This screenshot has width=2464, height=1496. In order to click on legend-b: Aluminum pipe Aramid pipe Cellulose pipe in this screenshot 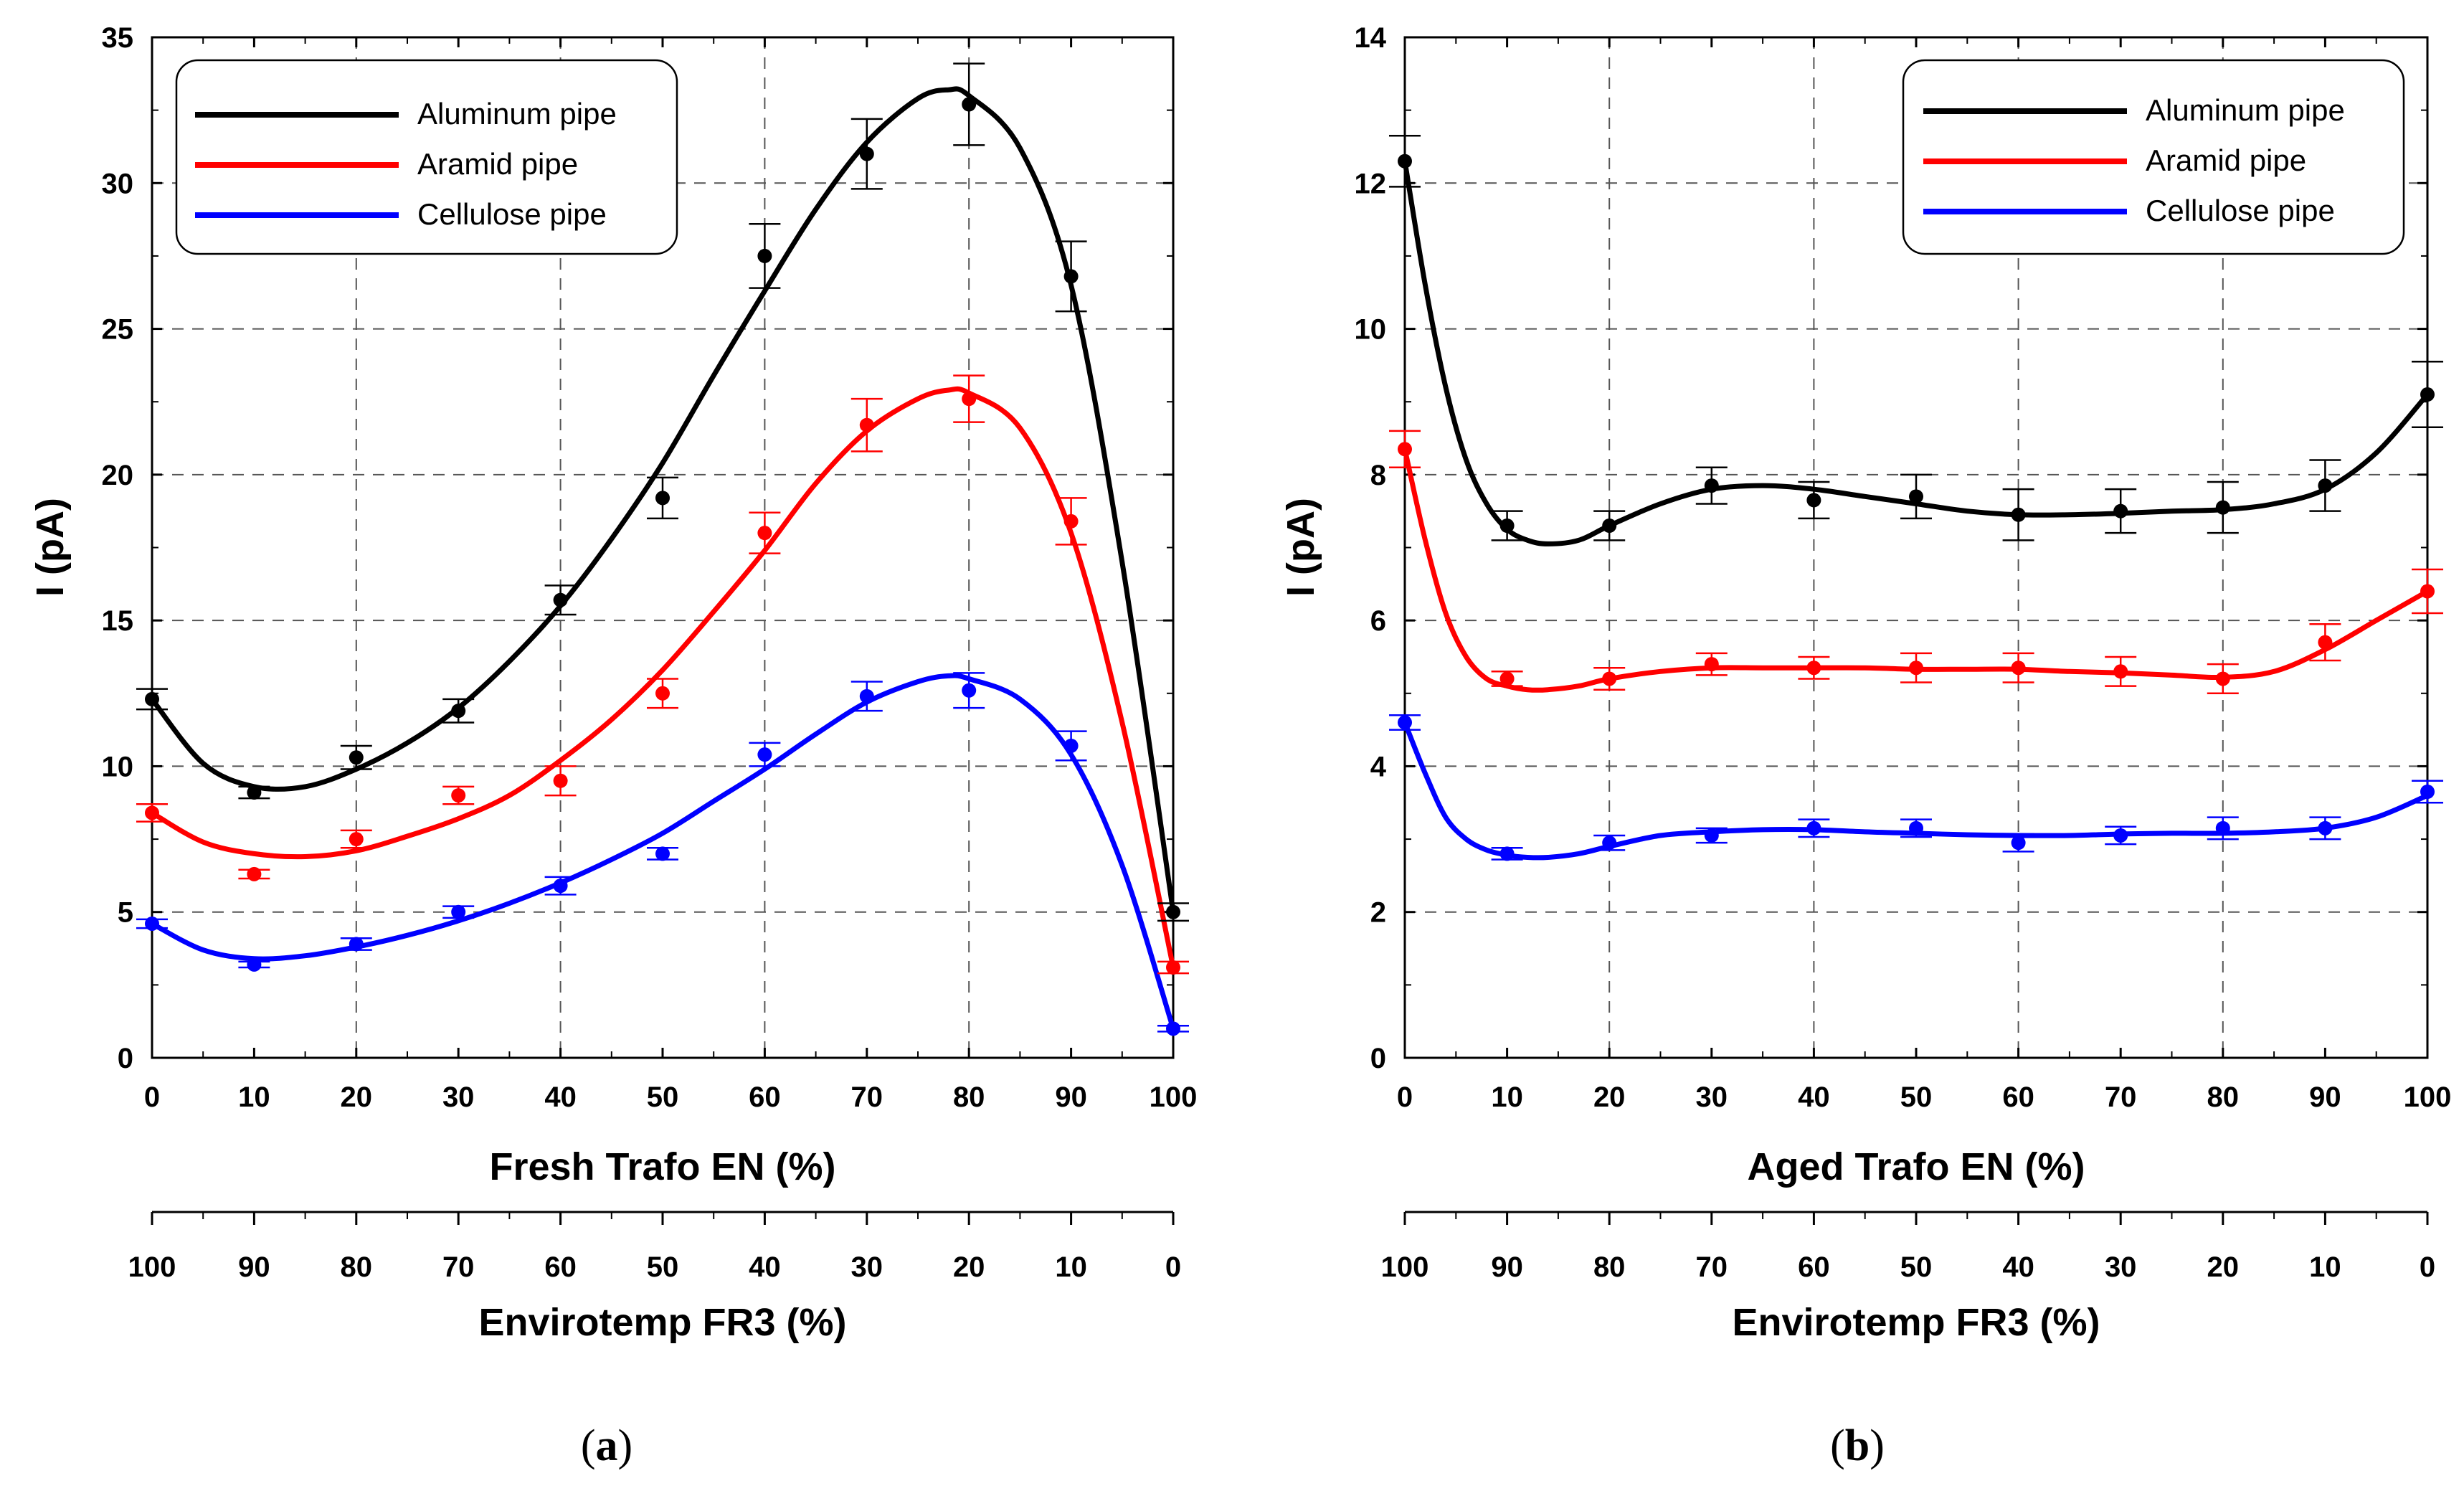, I will do `click(2153, 157)`.